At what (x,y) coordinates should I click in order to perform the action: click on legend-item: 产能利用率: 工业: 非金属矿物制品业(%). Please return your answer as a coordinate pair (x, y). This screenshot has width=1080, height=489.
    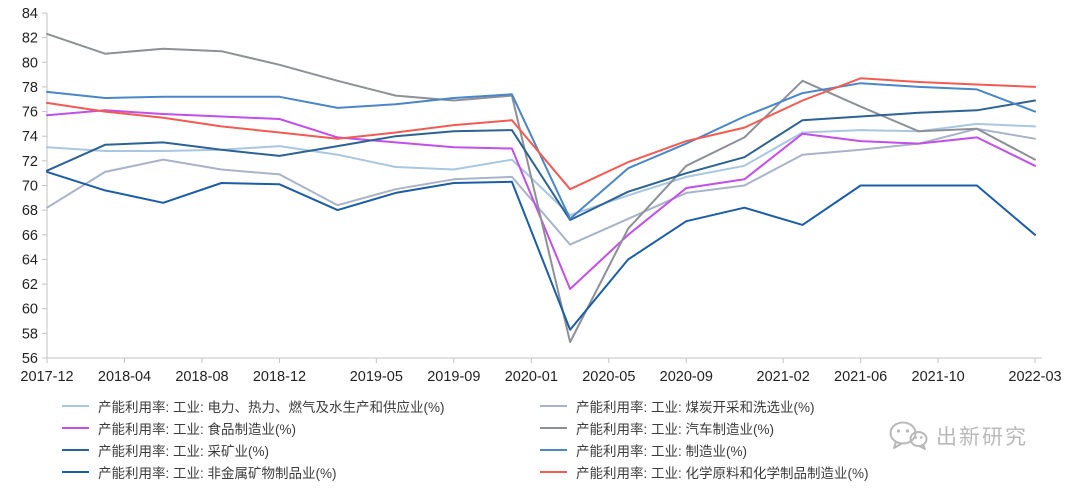
    Looking at the image, I should click on (253, 472).